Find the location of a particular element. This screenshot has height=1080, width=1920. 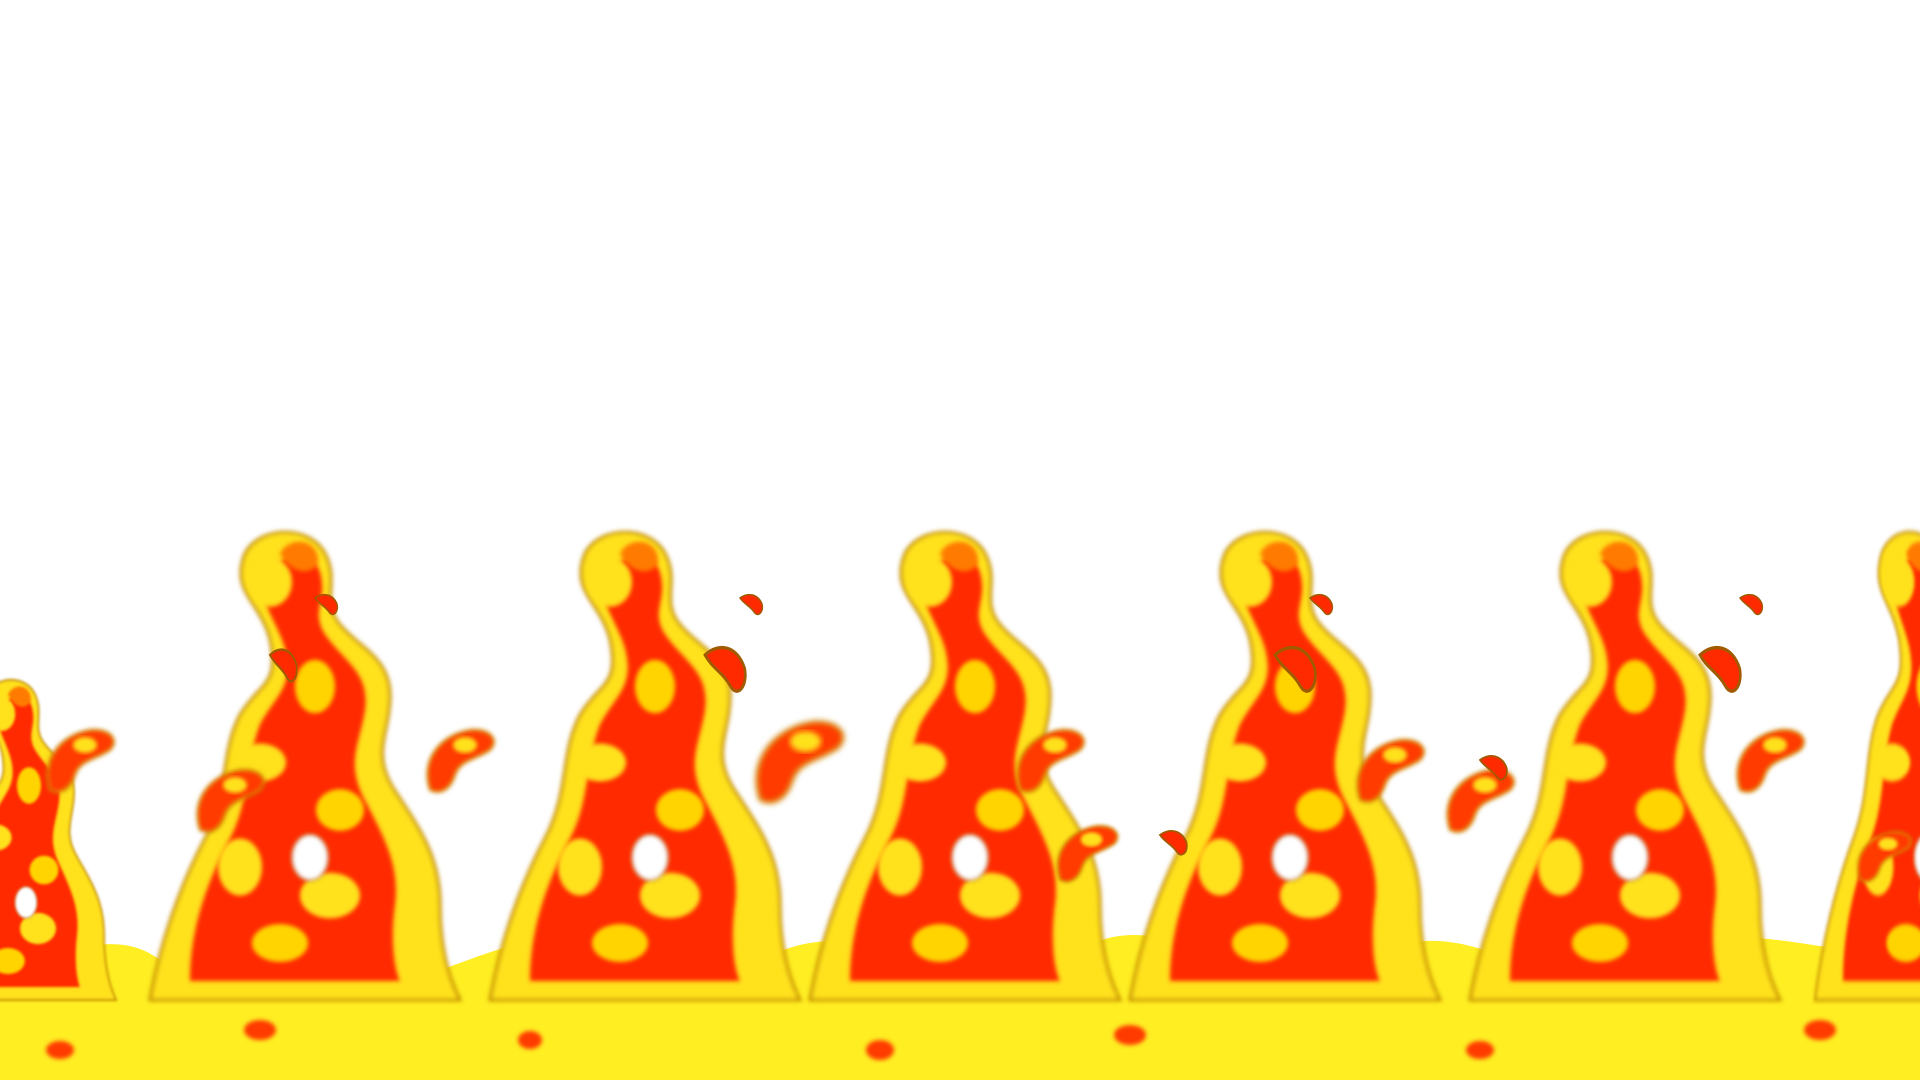

base-drops is located at coordinates (941, 1040).